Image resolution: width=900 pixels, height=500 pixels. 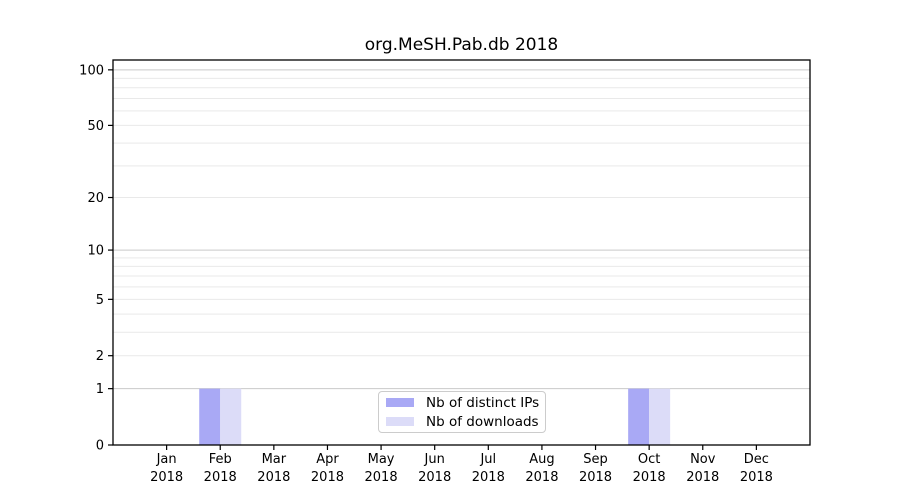 I want to click on x-tick-label-month: Jan, so click(x=166, y=459).